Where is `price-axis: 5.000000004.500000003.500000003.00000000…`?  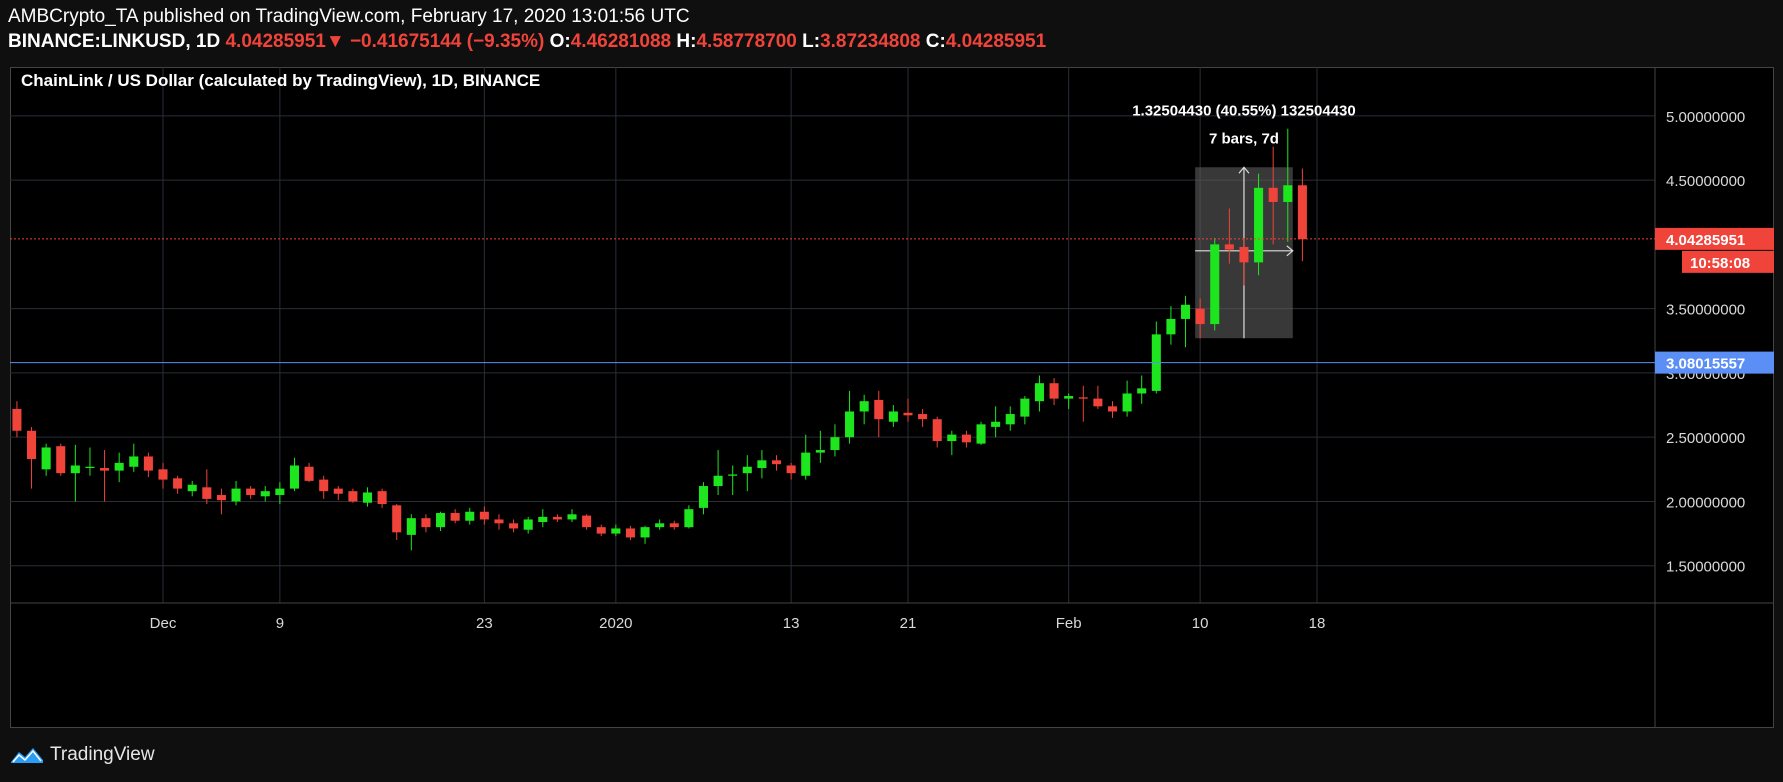
price-axis: 5.000000004.500000003.500000003.00000000… is located at coordinates (1705, 342).